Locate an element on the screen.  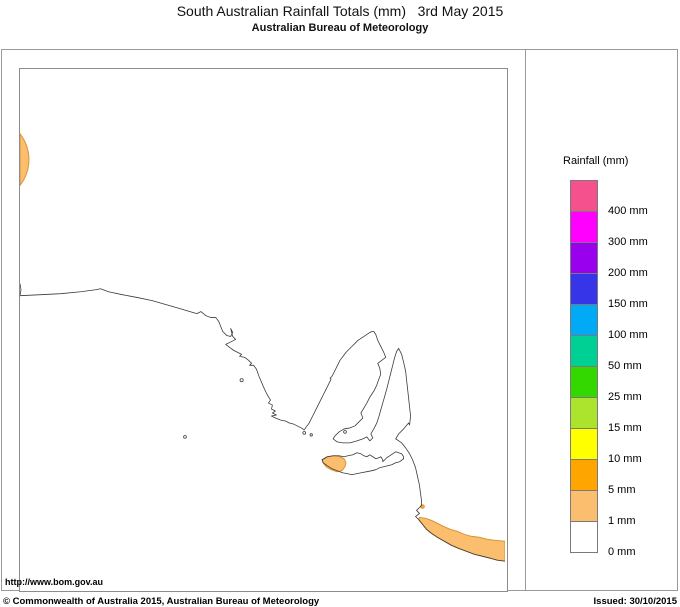
rainfall-region-southeast-coast is located at coordinates (461, 539).